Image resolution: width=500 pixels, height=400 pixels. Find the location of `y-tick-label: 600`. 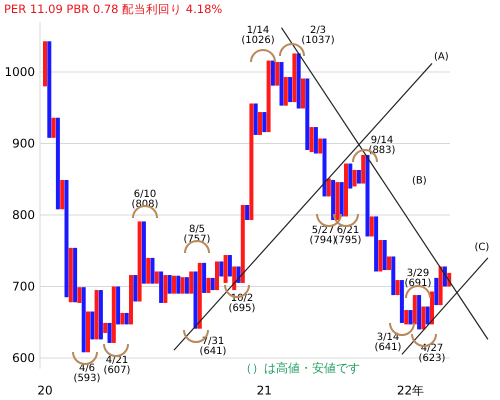

y-tick-label: 600 is located at coordinates (23, 357).